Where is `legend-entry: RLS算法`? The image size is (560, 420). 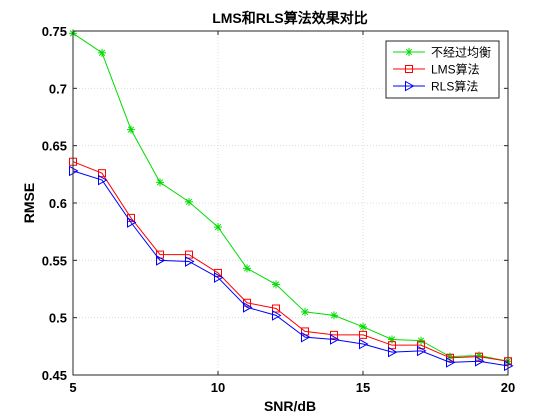 legend-entry: RLS算法 is located at coordinates (435, 86).